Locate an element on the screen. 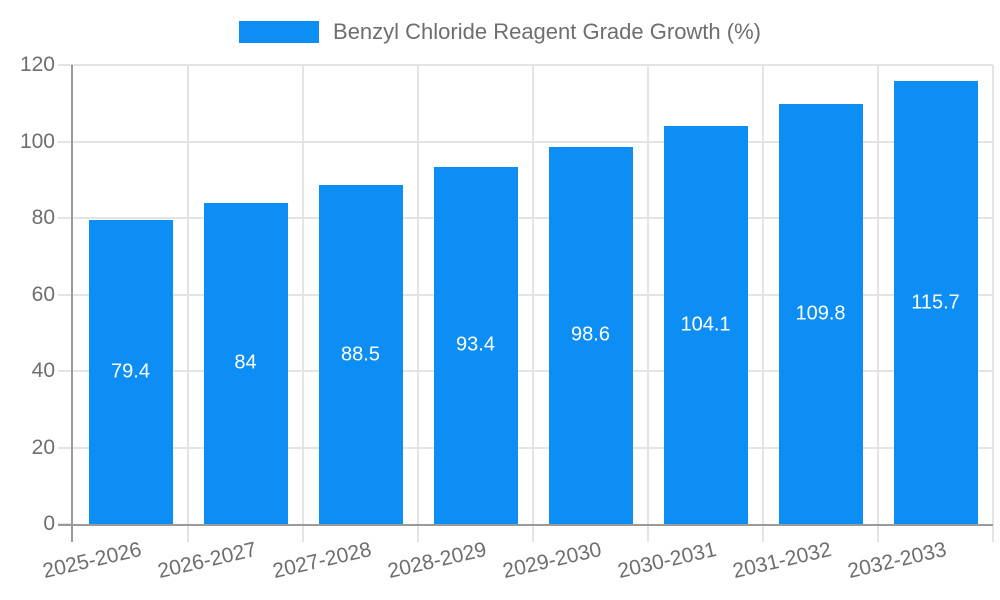 This screenshot has height=600, width=1000. y-tick-label: 20 is located at coordinates (43, 447).